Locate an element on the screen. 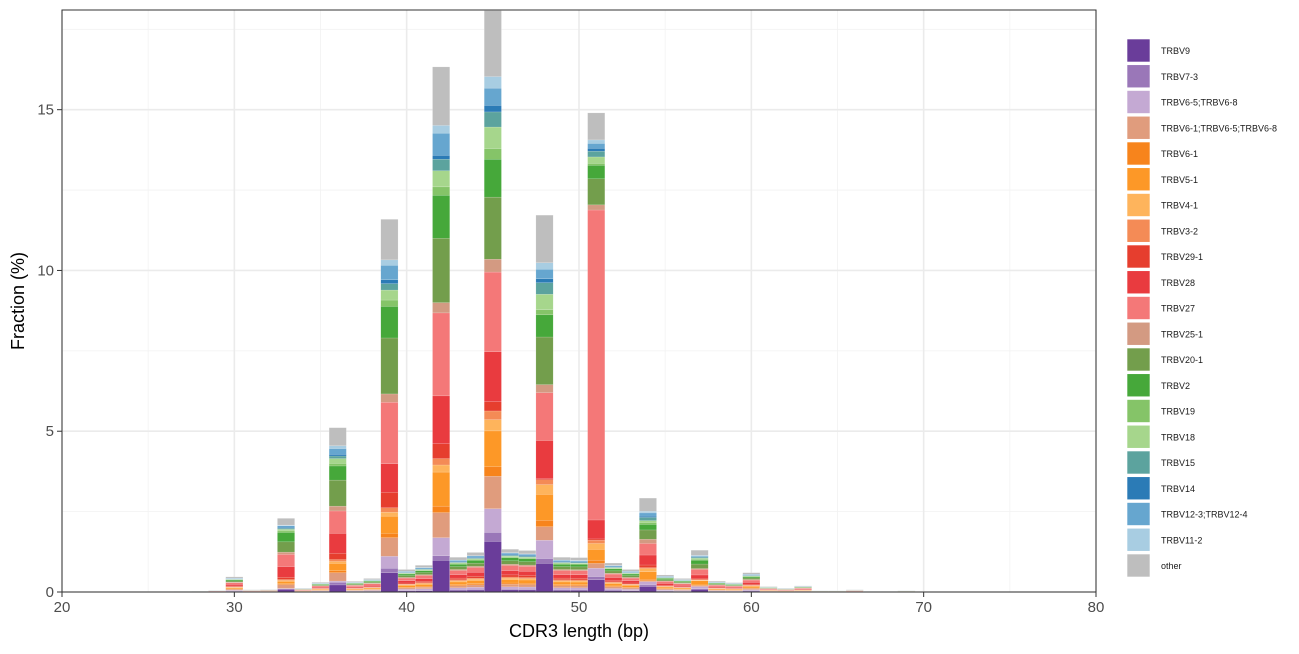 Image resolution: width=1299 pixels, height=654 pixels. legend-key-other is located at coordinates (1138, 565).